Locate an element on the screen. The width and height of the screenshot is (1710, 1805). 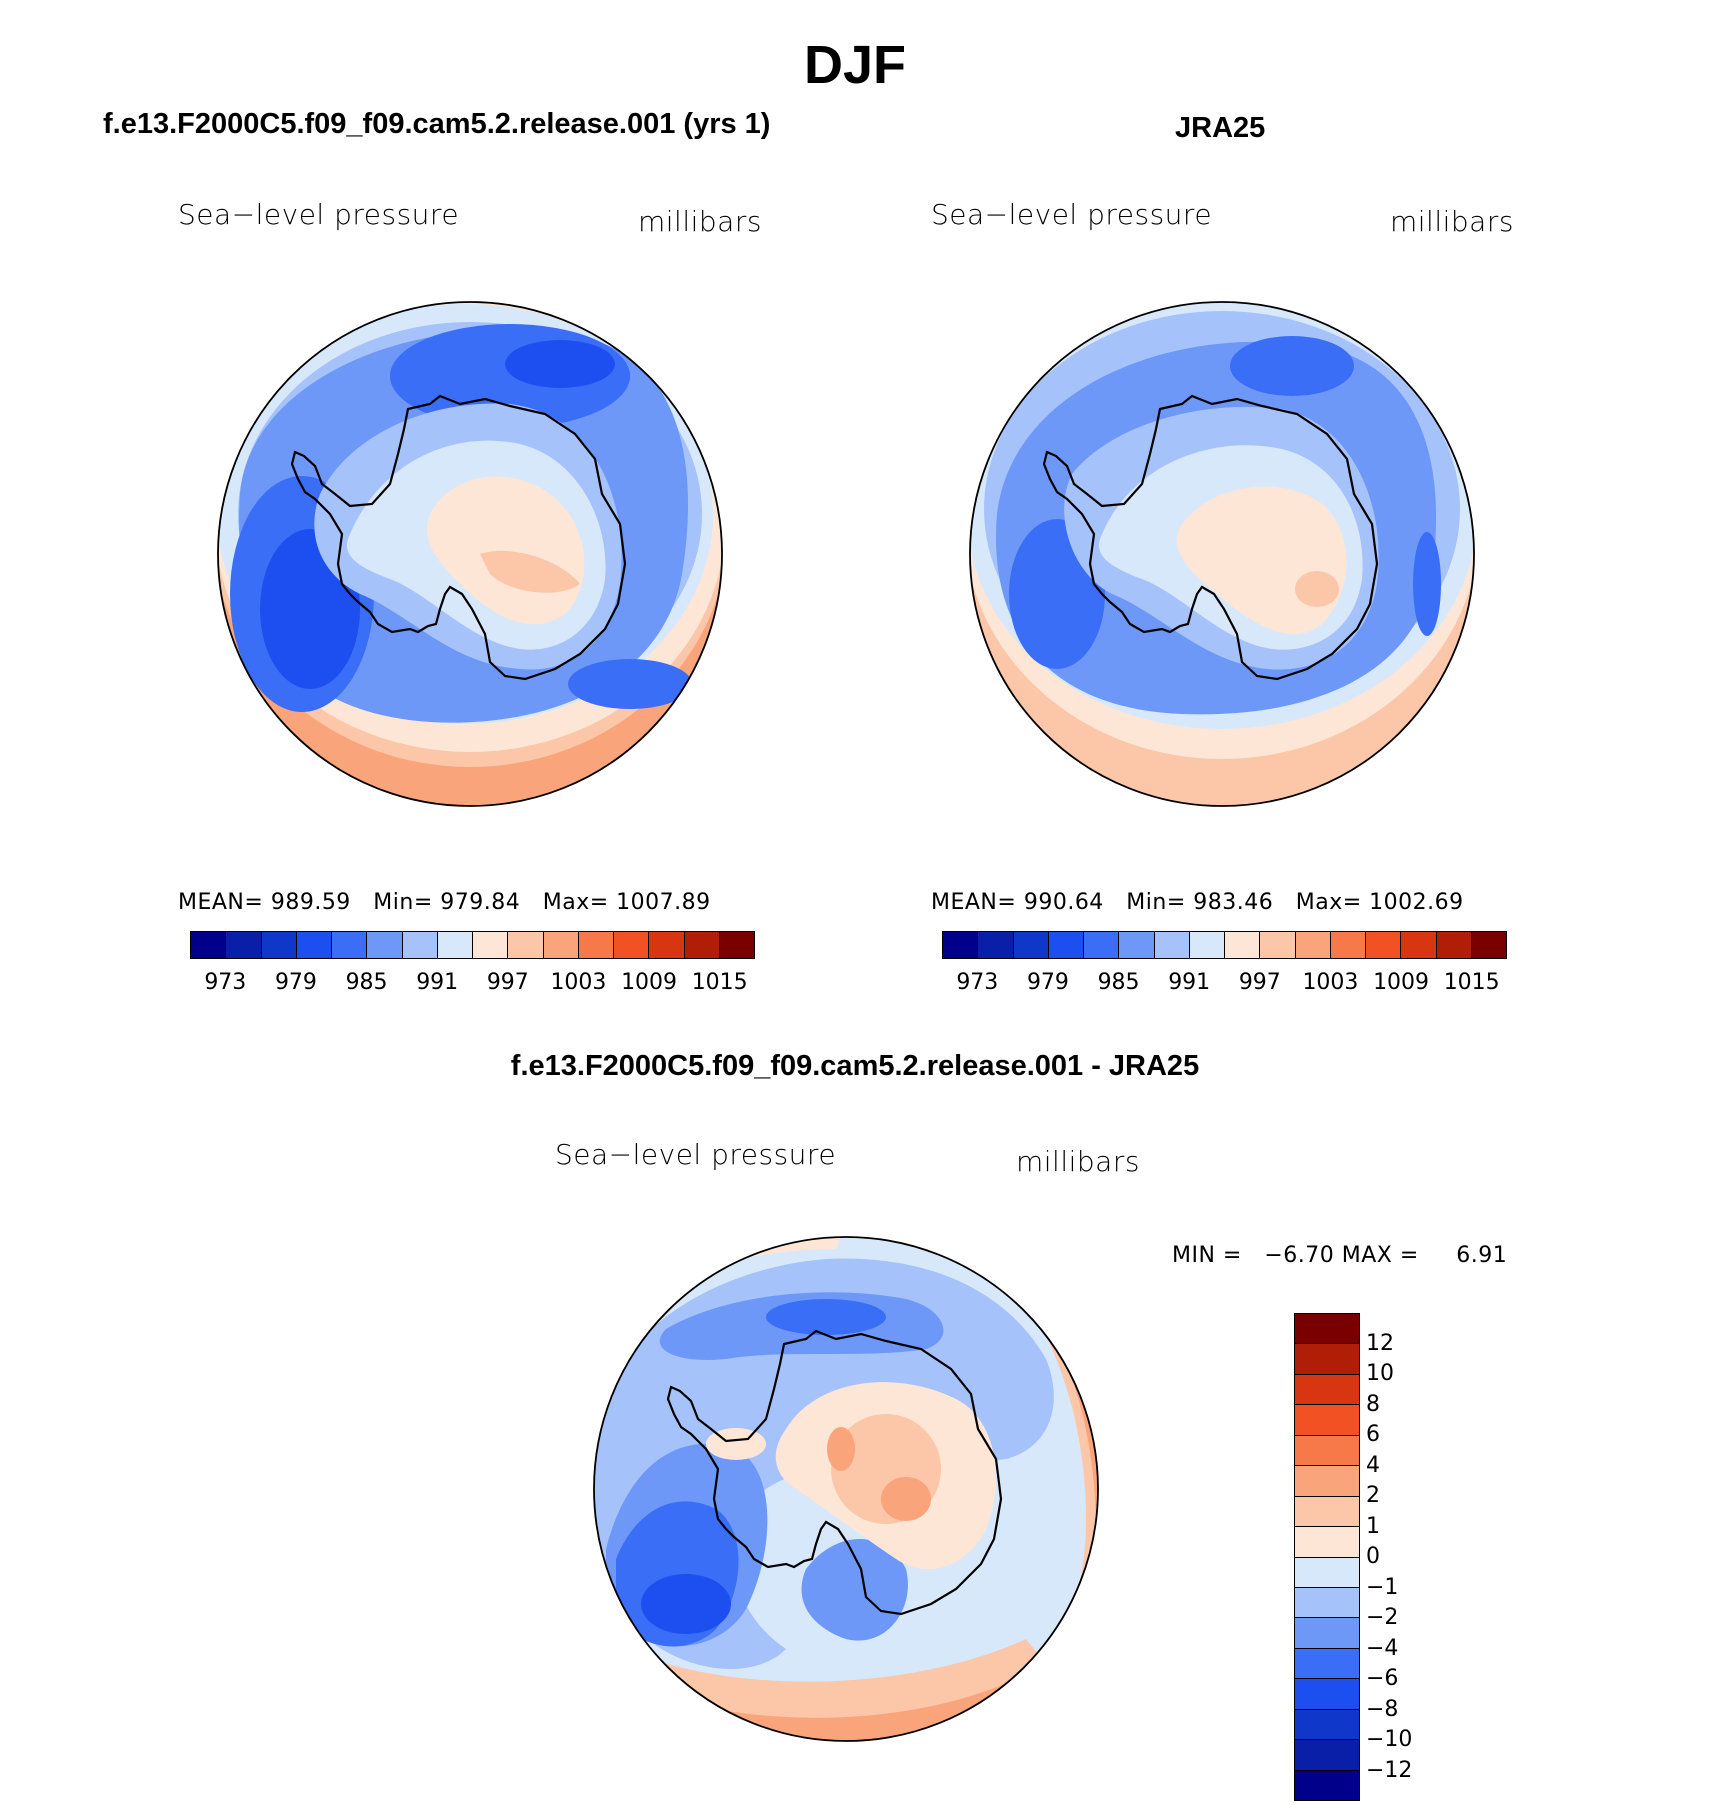
diff-colorbar-tick-label: 4 is located at coordinates (1373, 1465).